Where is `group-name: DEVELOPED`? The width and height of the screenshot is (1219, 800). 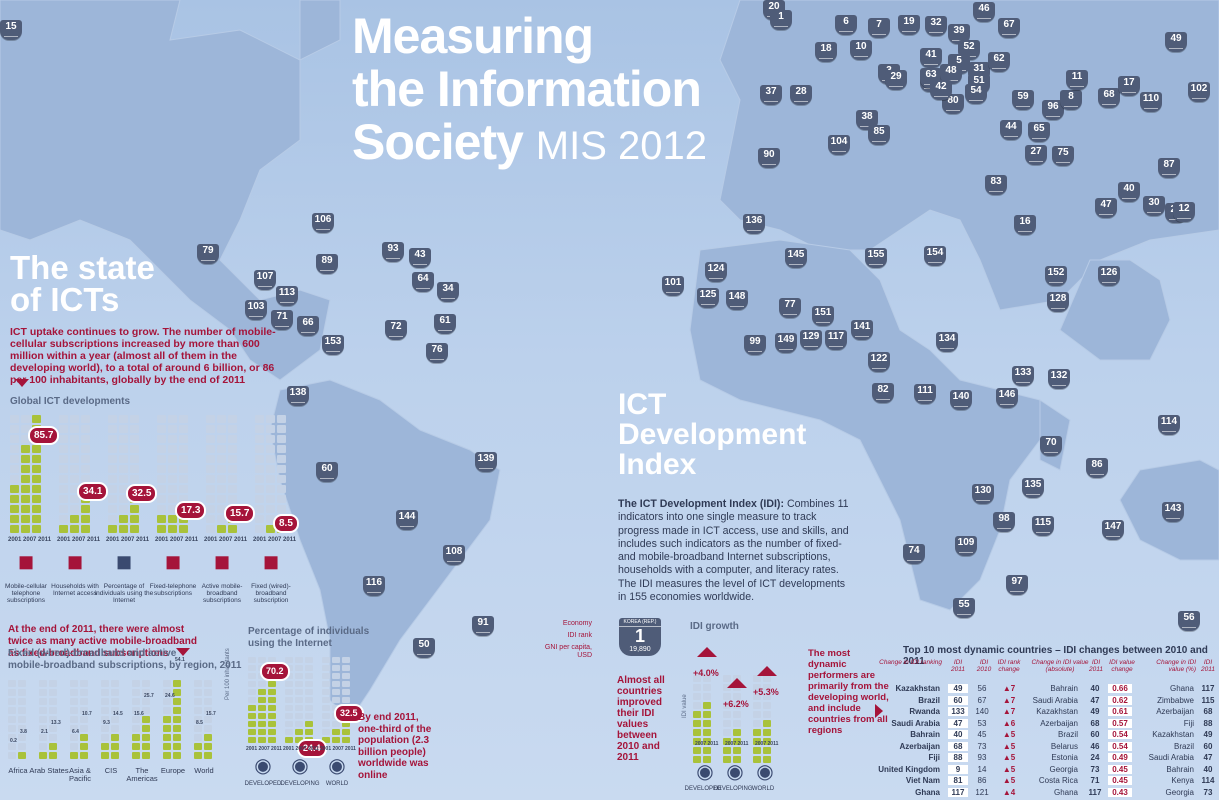
group-name: DEVELOPED is located at coordinates (263, 784).